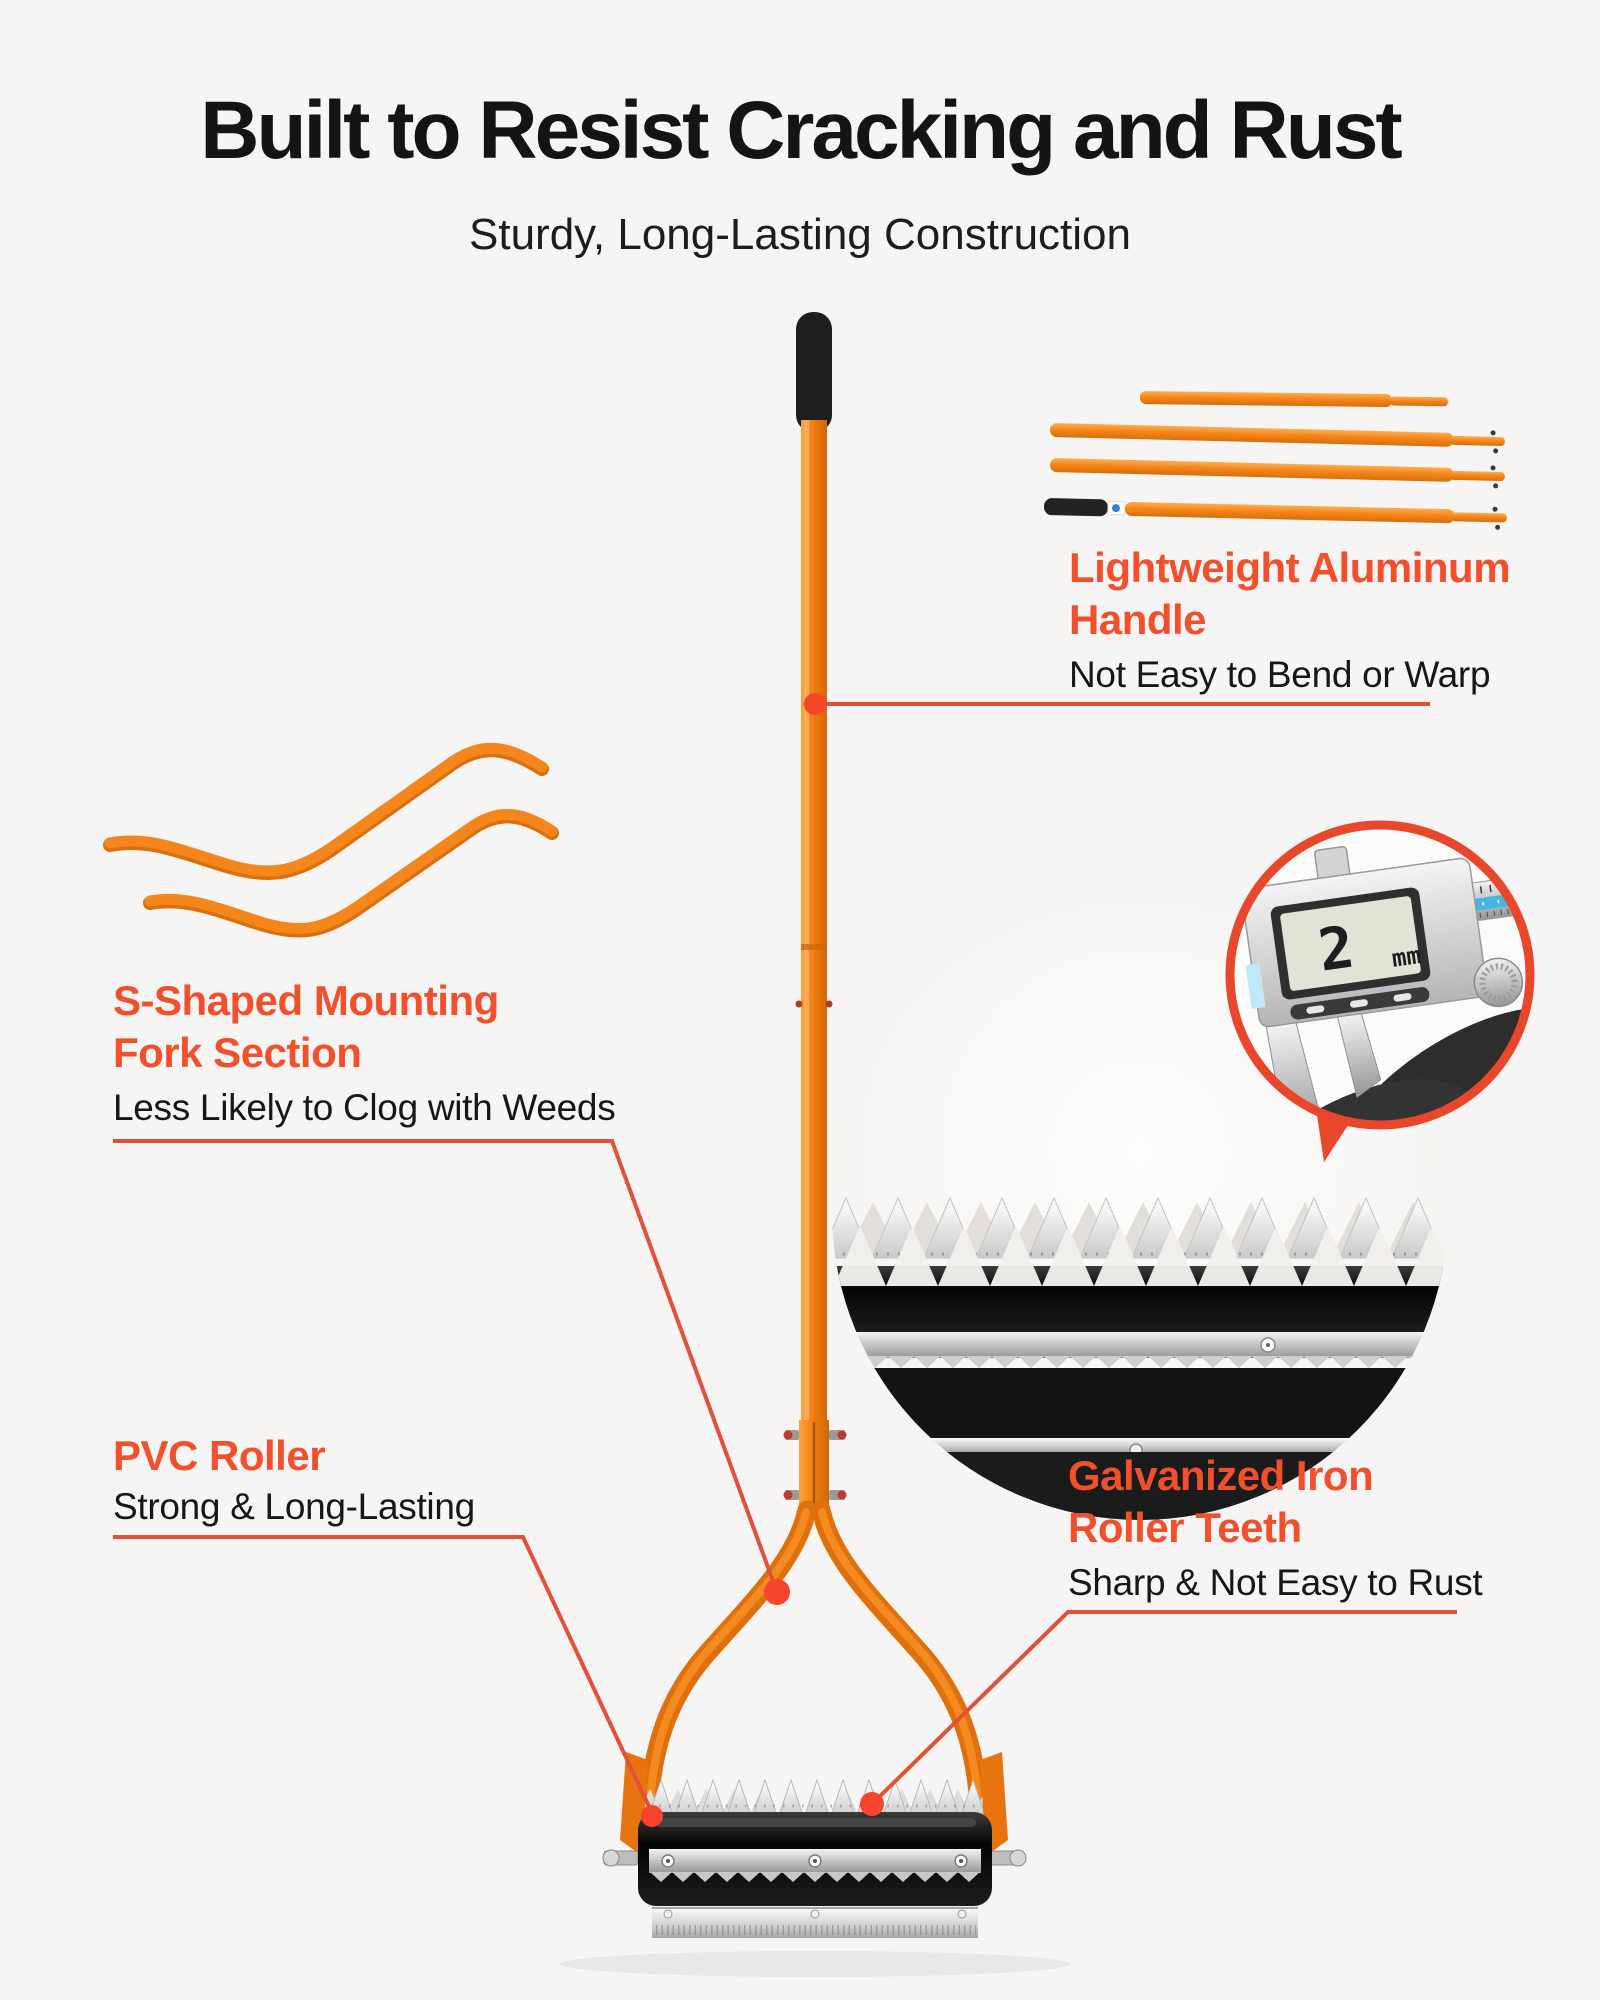 The width and height of the screenshot is (1600, 2000). Describe the element at coordinates (364, 1108) in the screenshot. I see `callout-body: Less Likely to Clog with Weeds` at that location.